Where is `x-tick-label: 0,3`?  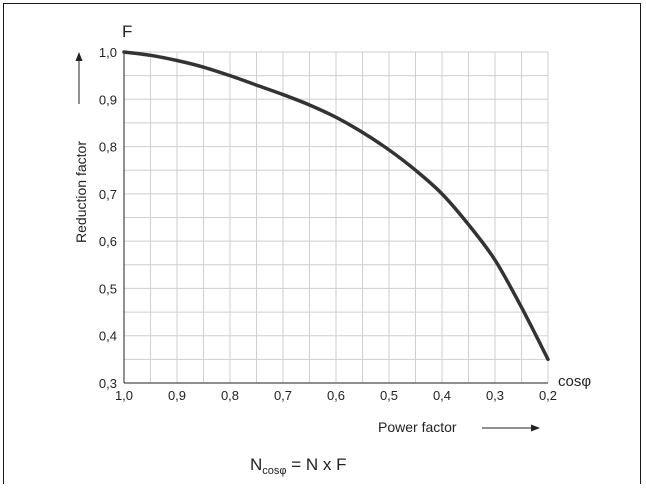 x-tick-label: 0,3 is located at coordinates (495, 395).